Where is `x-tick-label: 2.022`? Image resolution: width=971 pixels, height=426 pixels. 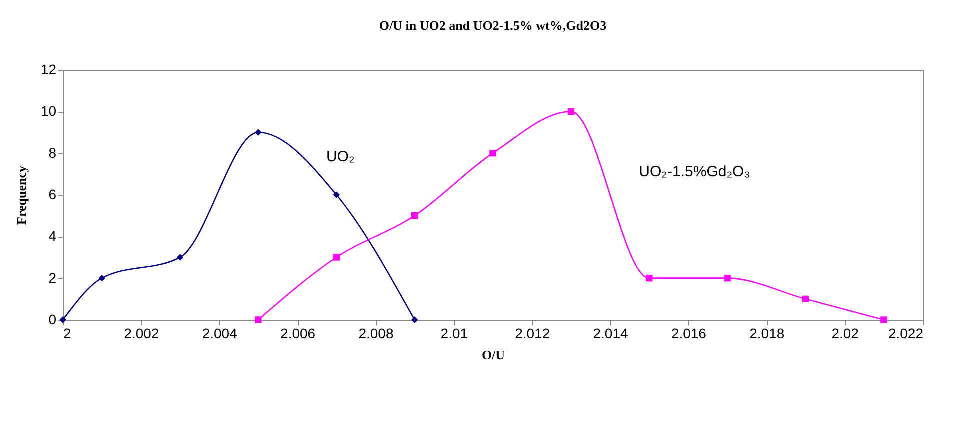
x-tick-label: 2.022 is located at coordinates (906, 334).